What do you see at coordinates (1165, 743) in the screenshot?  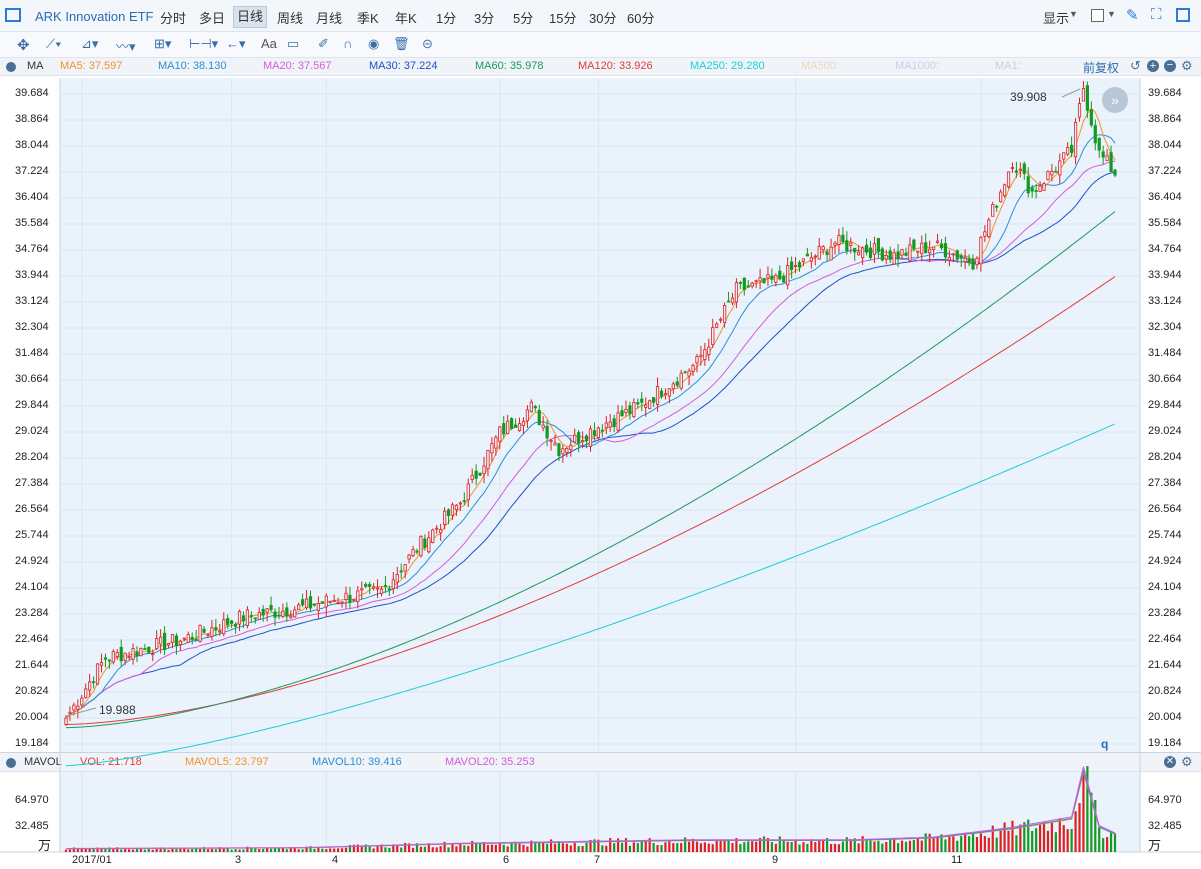 I see `y-tick-label: 19.184` at bounding box center [1165, 743].